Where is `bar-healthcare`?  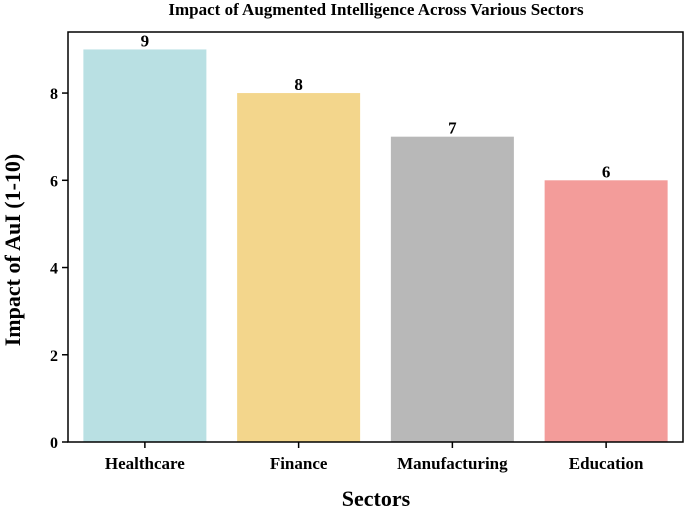
bar-healthcare is located at coordinates (145, 245).